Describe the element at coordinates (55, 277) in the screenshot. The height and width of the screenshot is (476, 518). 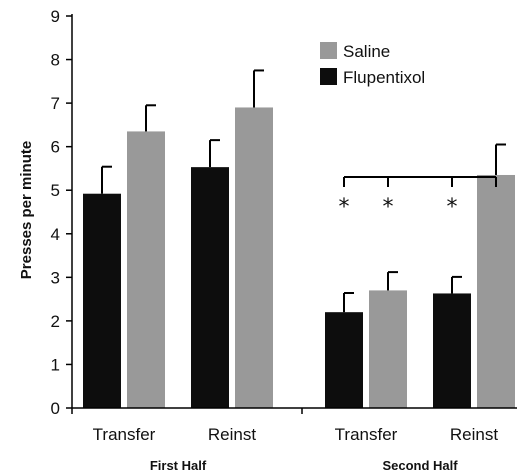
I see `y-tick-label: 3` at that location.